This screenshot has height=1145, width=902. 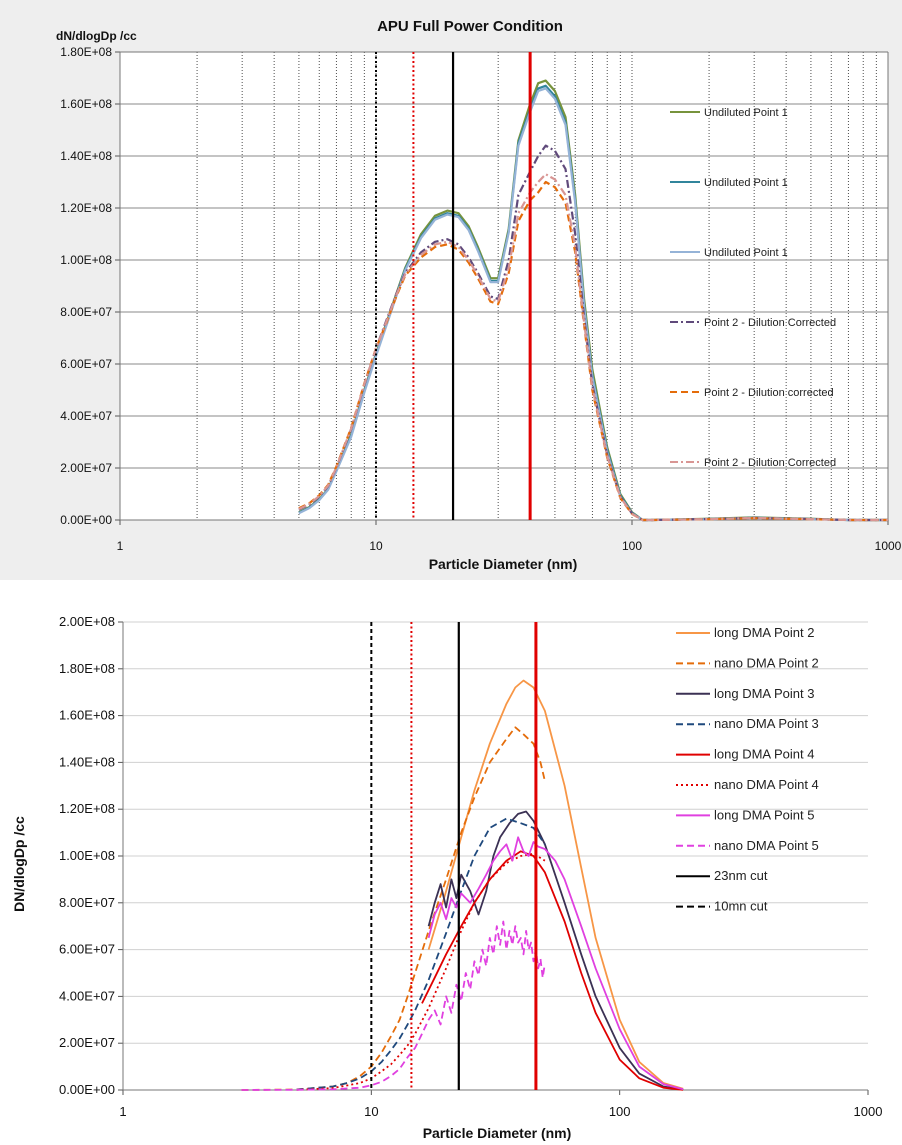 I want to click on legend-item: nano DMA Point 2, so click(x=747, y=662).